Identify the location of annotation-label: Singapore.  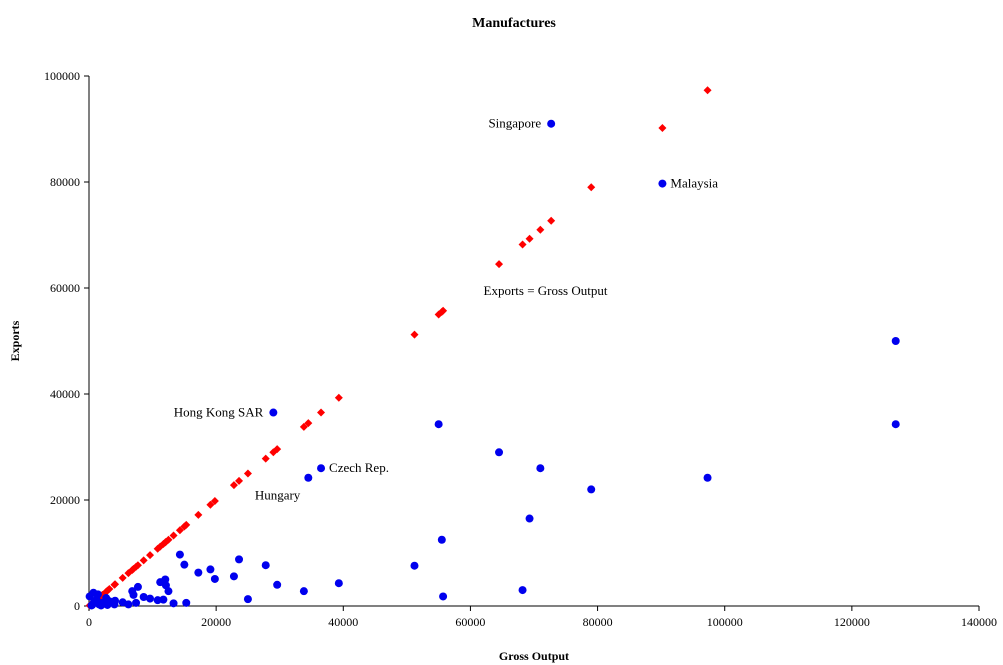
(514, 123).